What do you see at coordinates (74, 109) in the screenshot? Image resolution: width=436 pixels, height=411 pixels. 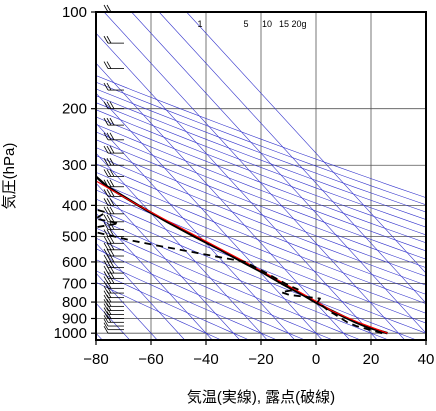 I see `y-tick-label: 200` at bounding box center [74, 109].